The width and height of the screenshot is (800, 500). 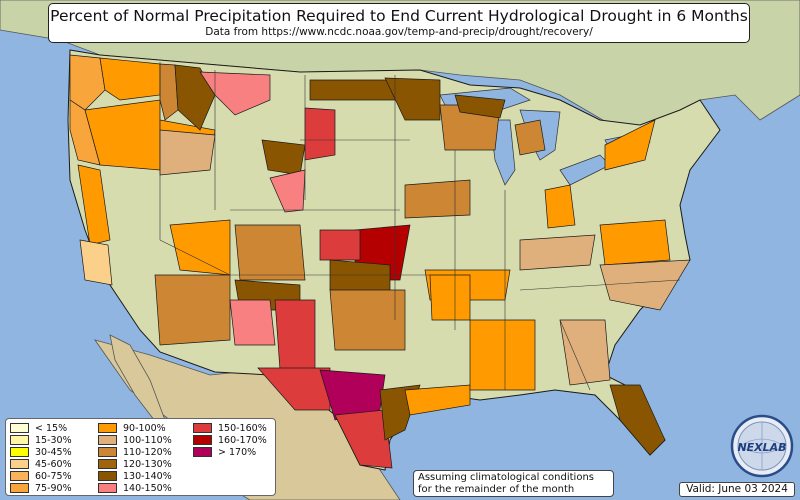 I want to click on legend-item: 140-150%, so click(x=144, y=488).